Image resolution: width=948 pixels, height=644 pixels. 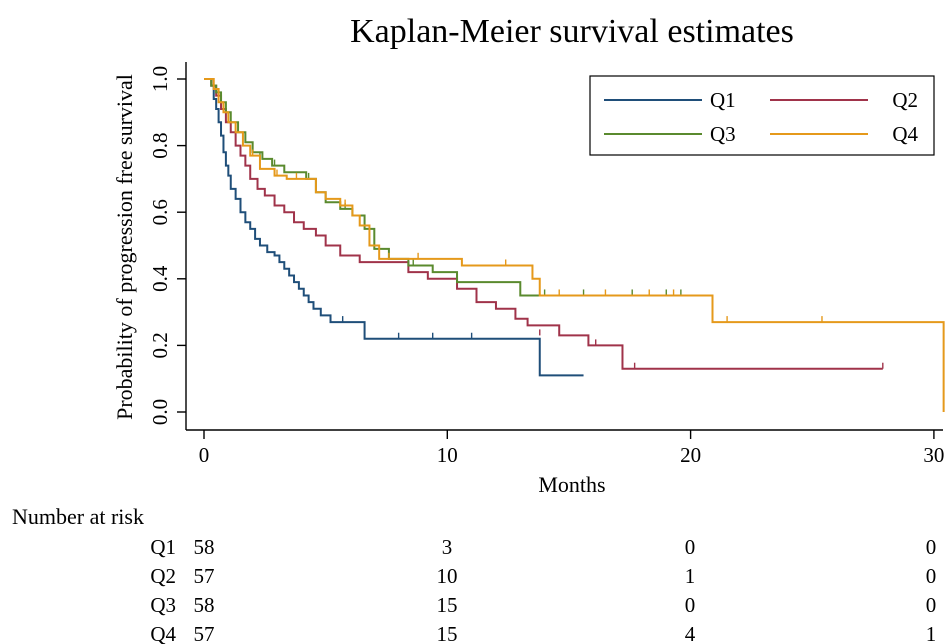 I want to click on risk-table-title: Number at risk, so click(x=78, y=516).